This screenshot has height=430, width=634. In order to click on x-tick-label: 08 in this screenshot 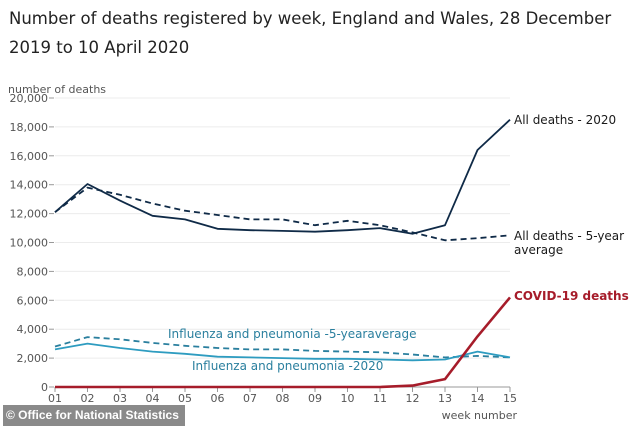, I will do `click(283, 398)`.